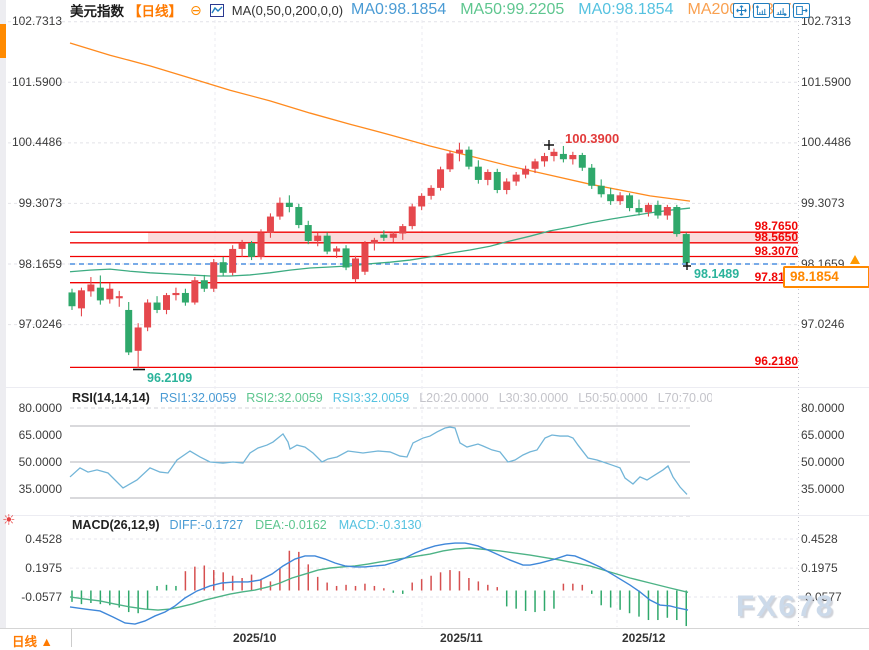 The height and width of the screenshot is (650, 869). What do you see at coordinates (644, 638) in the screenshot?
I see `month-label: 2025/12` at bounding box center [644, 638].